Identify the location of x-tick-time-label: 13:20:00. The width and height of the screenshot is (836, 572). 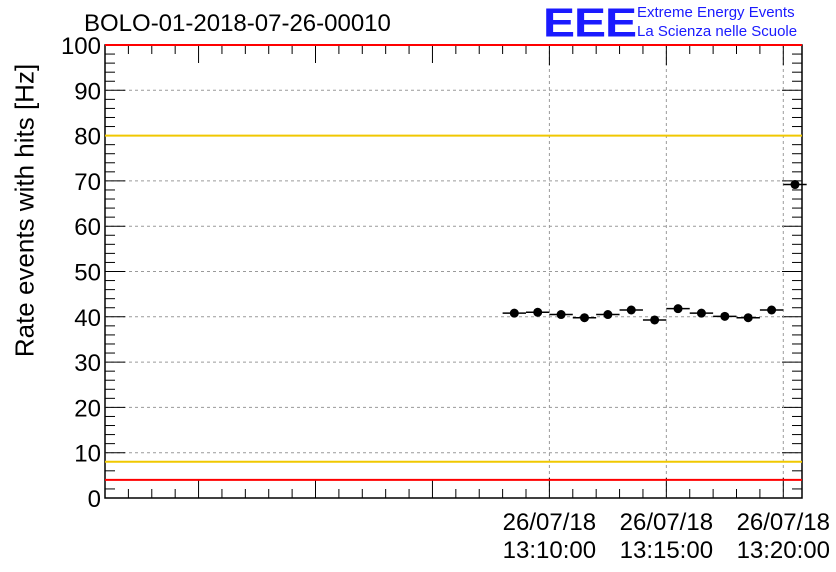
(783, 550).